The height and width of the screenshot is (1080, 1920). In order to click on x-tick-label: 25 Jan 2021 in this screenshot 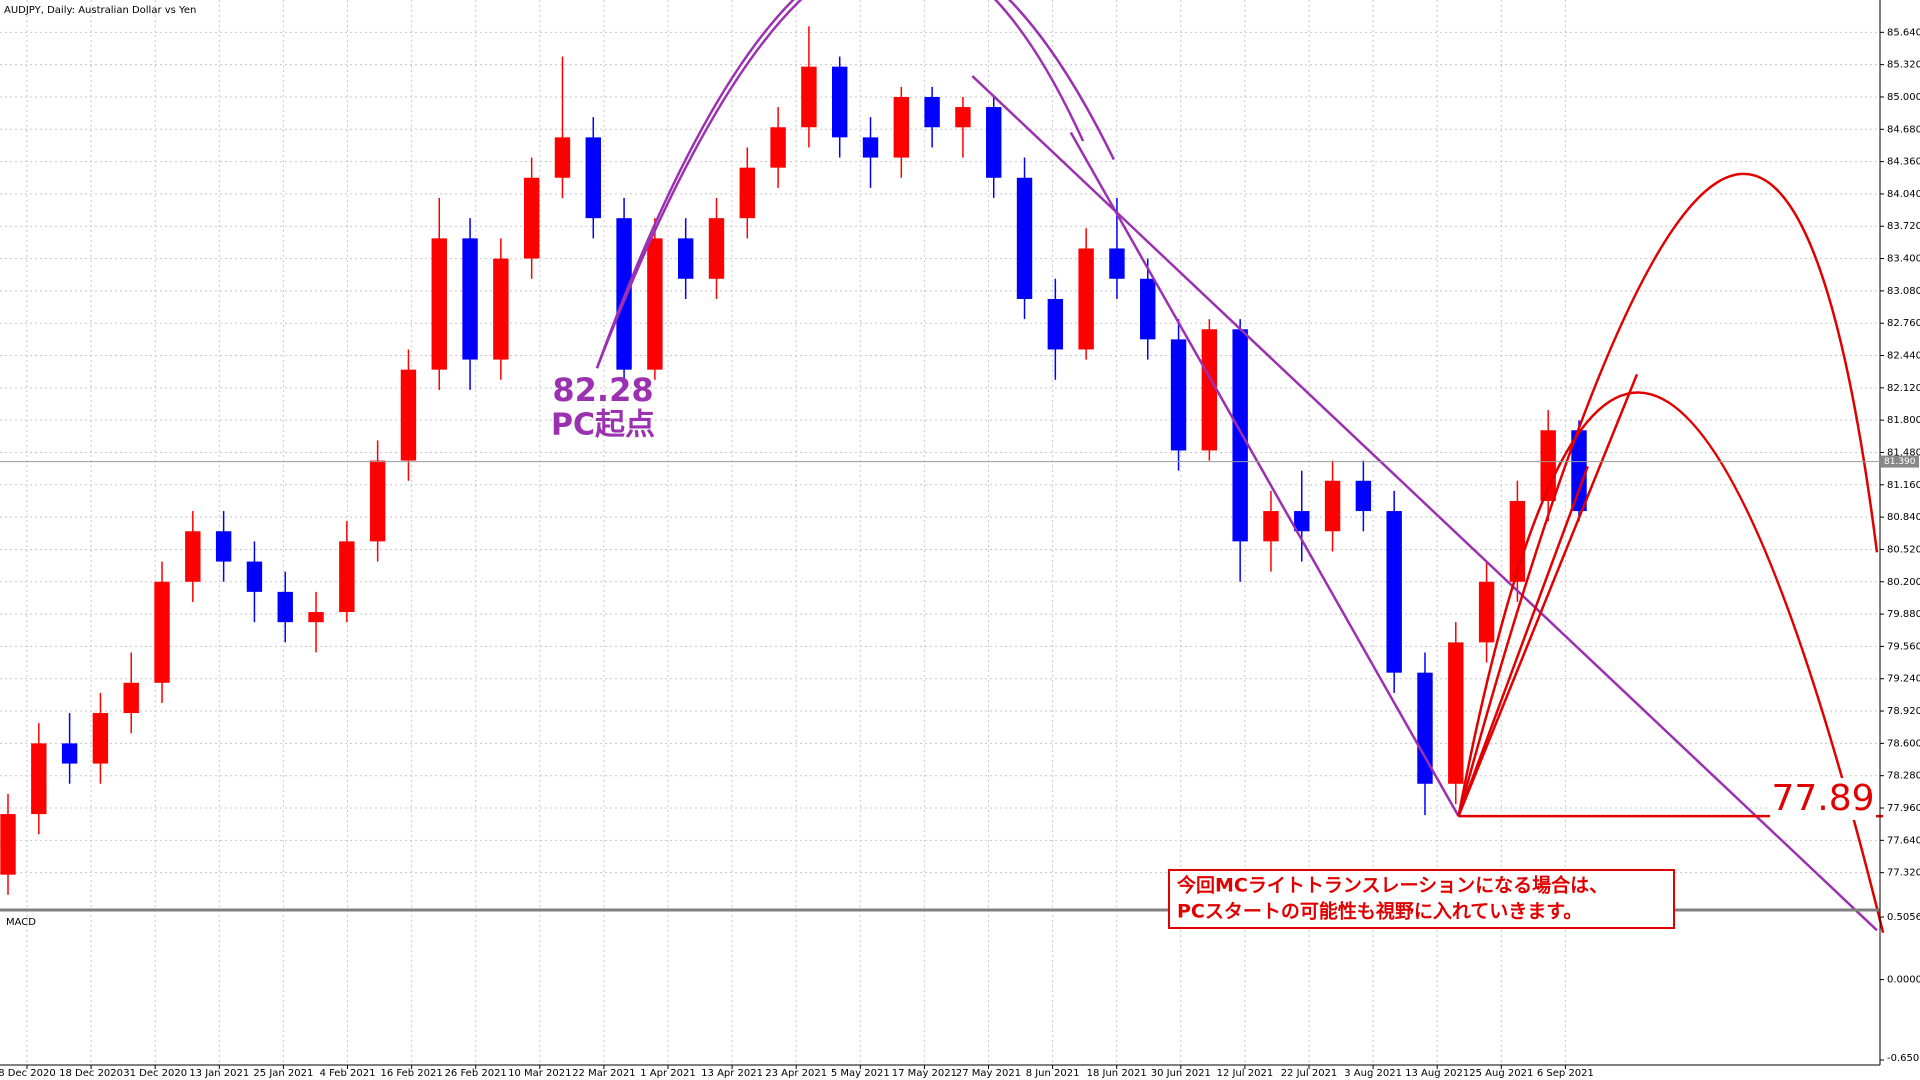, I will do `click(283, 1073)`.